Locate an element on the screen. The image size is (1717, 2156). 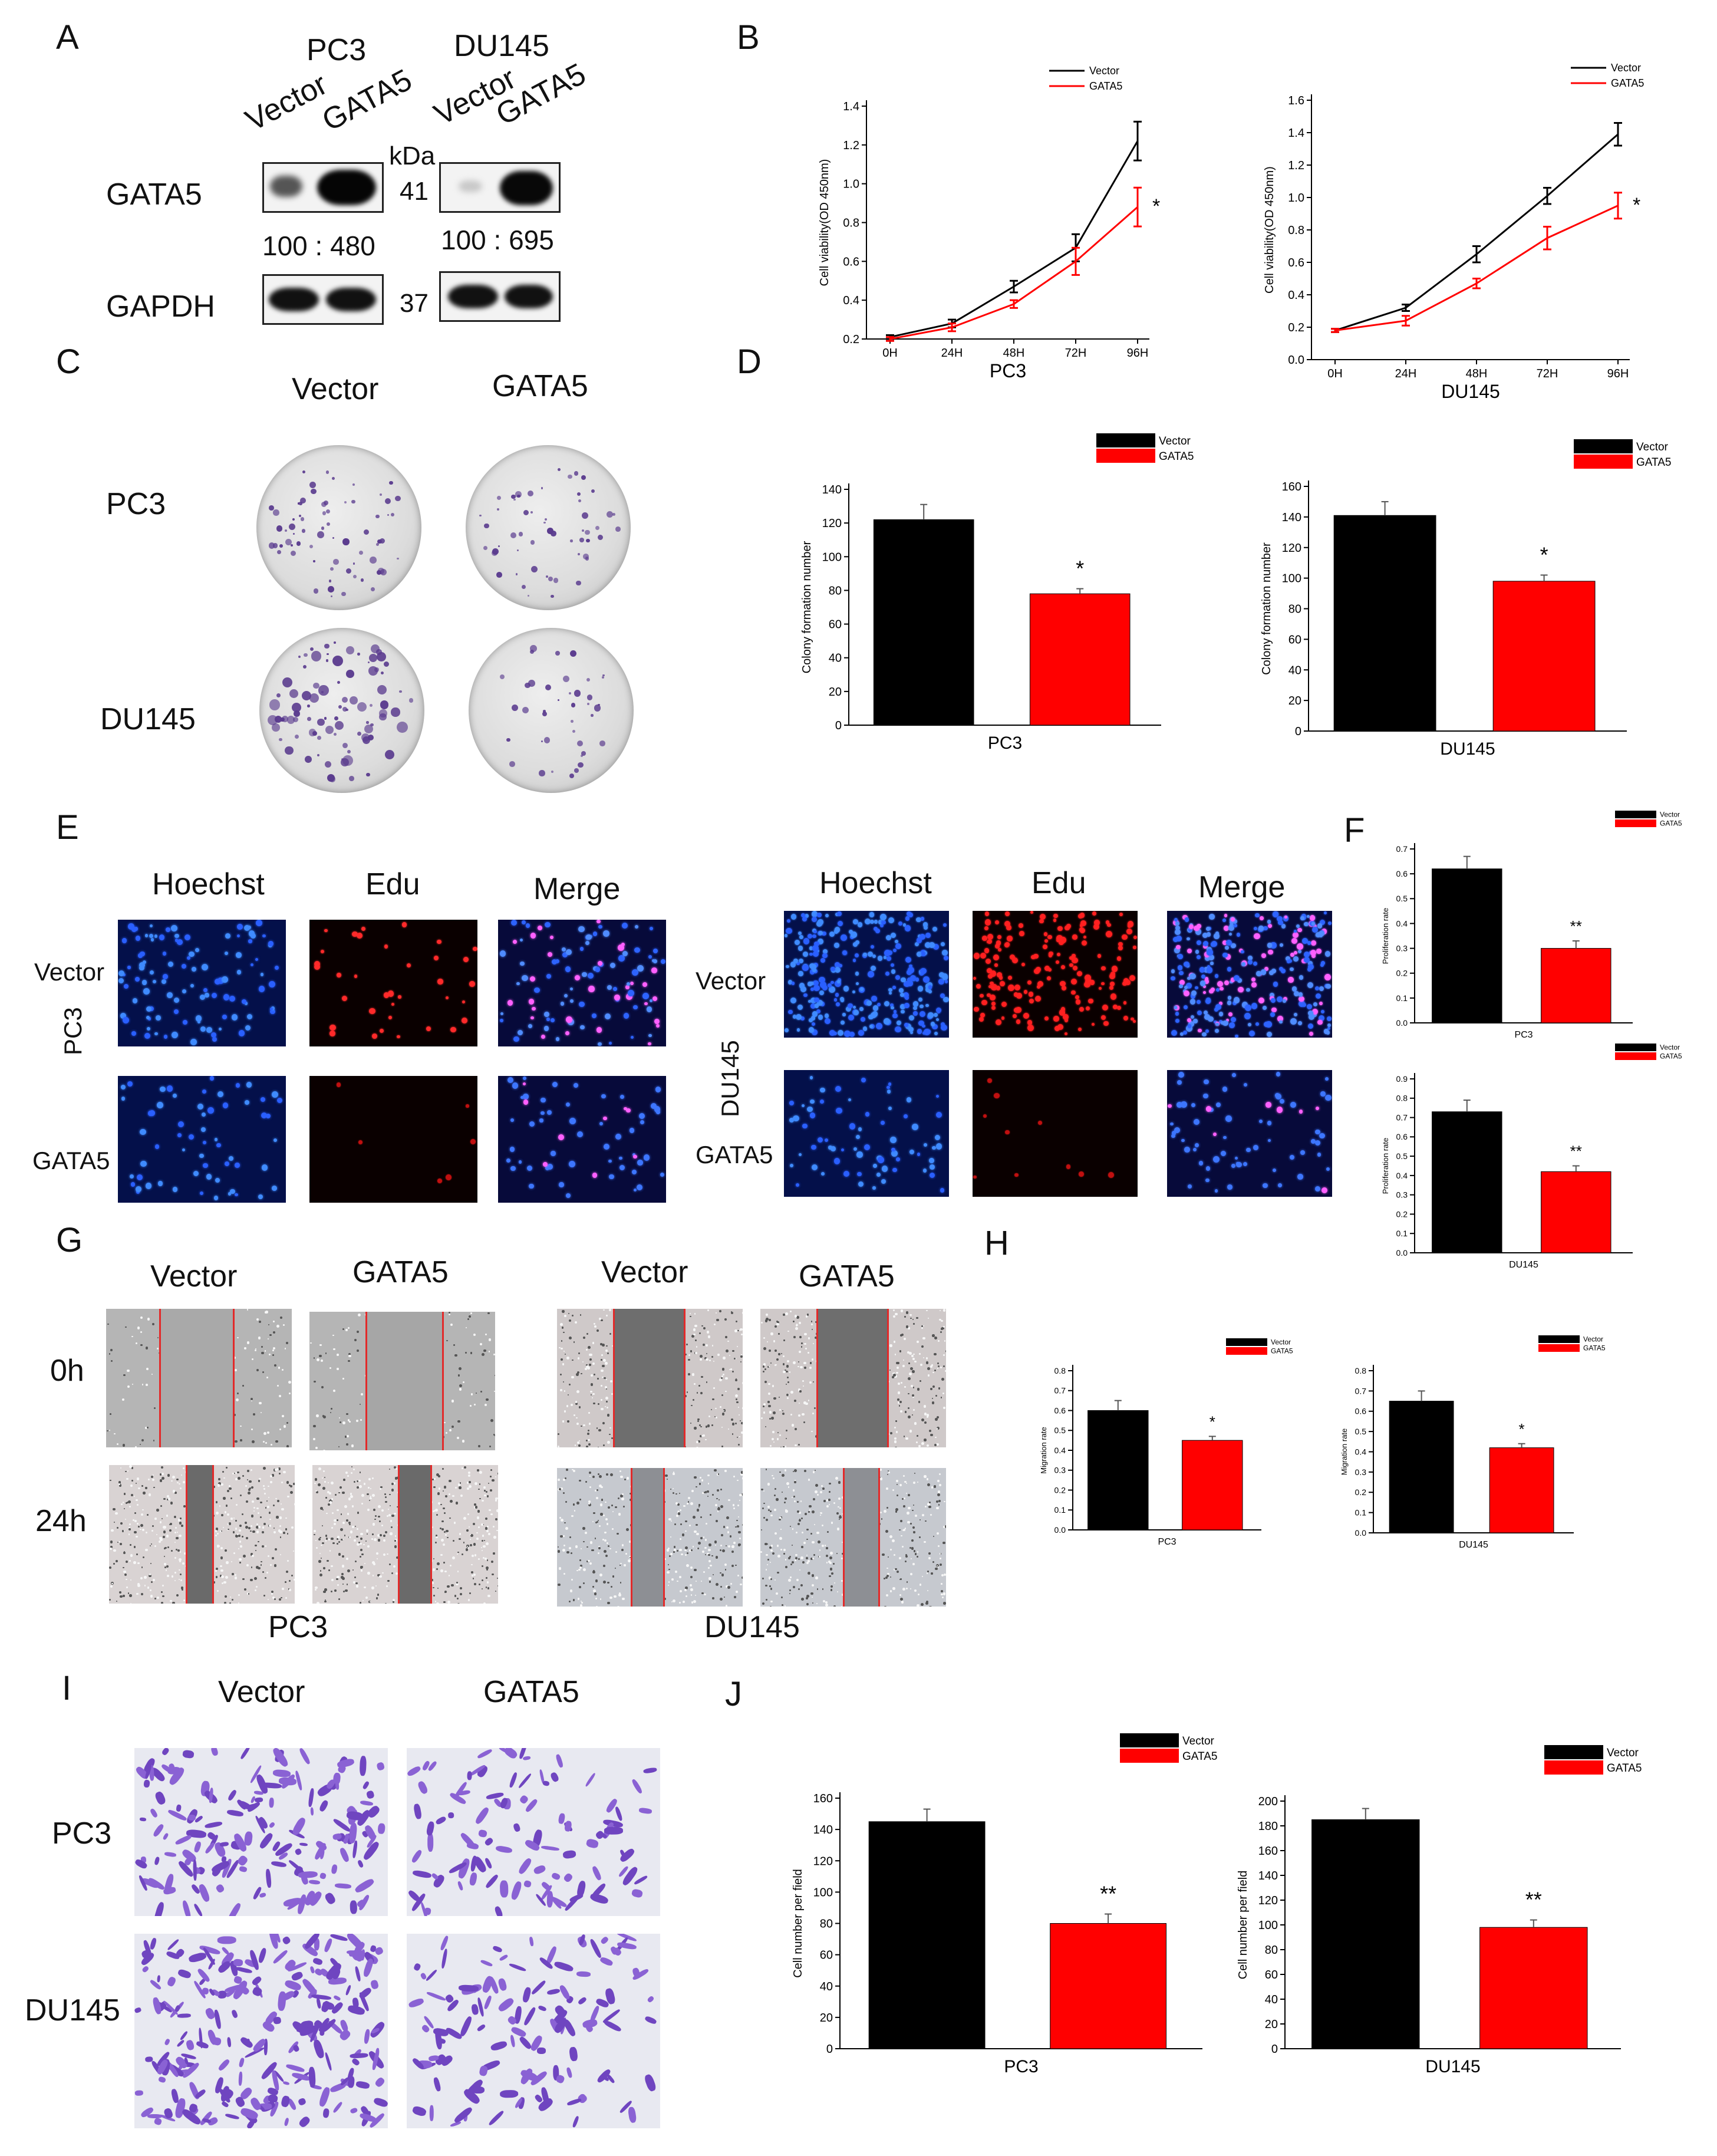
mw-label-41: 41 is located at coordinates (414, 192).